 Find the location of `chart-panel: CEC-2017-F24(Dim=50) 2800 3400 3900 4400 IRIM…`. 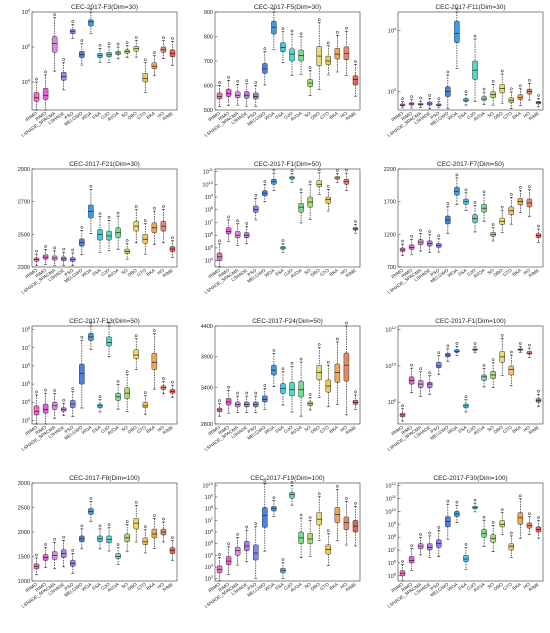

chart-panel: CEC-2017-F24(Dim=50) 2800 3400 3900 4400 IRIM… is located at coordinates (274, 395).